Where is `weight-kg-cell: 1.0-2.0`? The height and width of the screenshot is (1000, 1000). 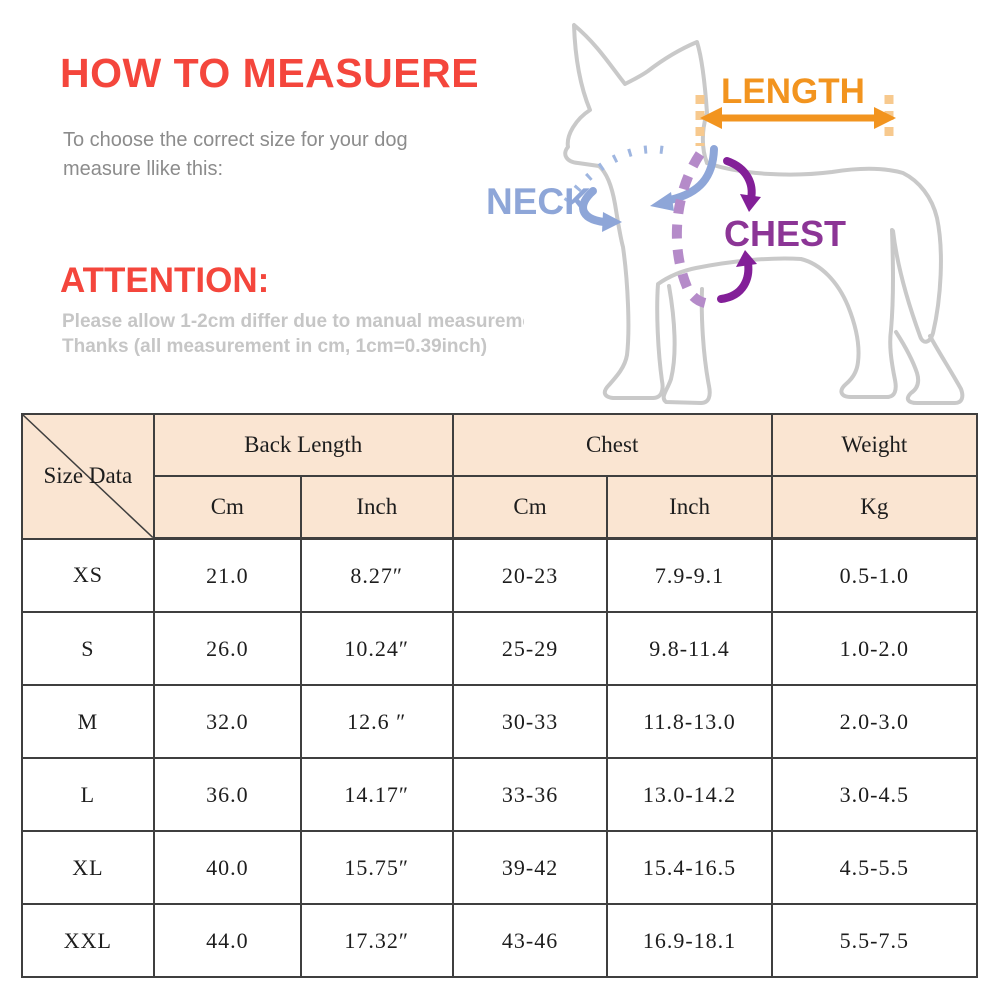 weight-kg-cell: 1.0-2.0 is located at coordinates (874, 648).